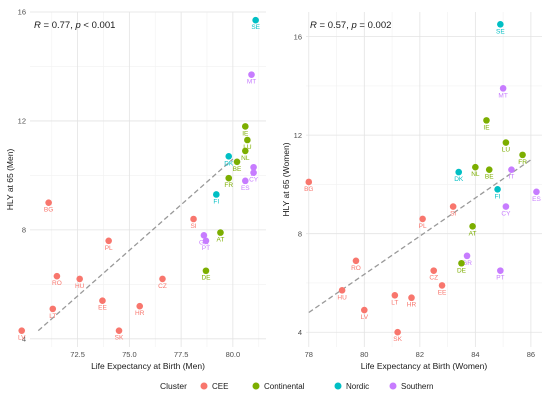  What do you see at coordinates (48, 202) in the screenshot?
I see `data-point-bg` at bounding box center [48, 202].